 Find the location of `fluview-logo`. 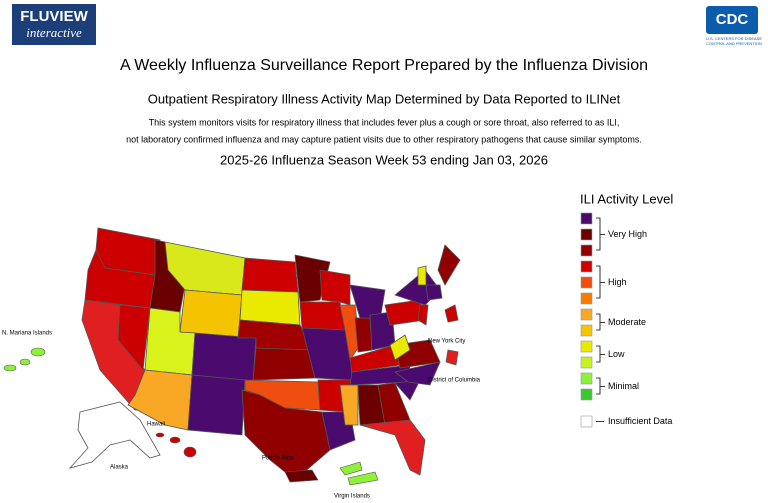

fluview-logo is located at coordinates (54, 24).